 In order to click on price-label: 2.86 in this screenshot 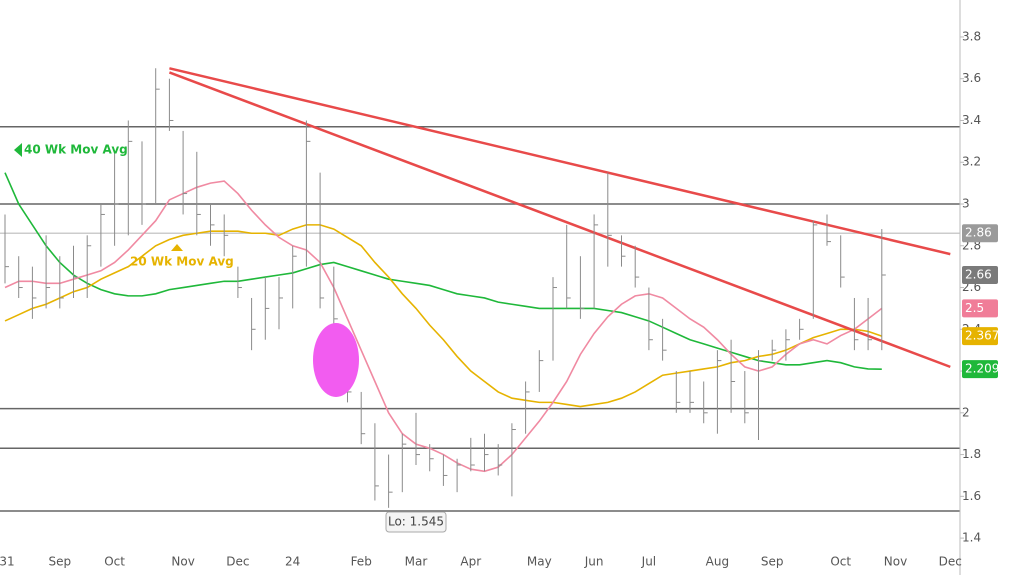, I will do `click(978, 233)`.